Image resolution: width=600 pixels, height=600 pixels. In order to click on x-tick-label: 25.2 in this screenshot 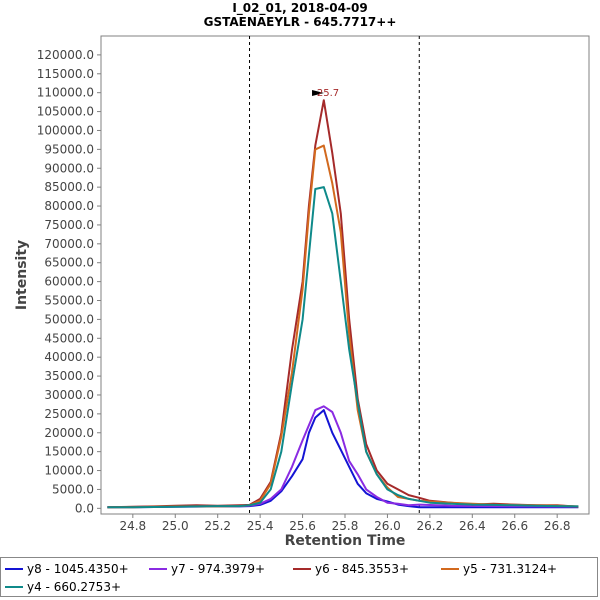, I will do `click(217, 526)`.